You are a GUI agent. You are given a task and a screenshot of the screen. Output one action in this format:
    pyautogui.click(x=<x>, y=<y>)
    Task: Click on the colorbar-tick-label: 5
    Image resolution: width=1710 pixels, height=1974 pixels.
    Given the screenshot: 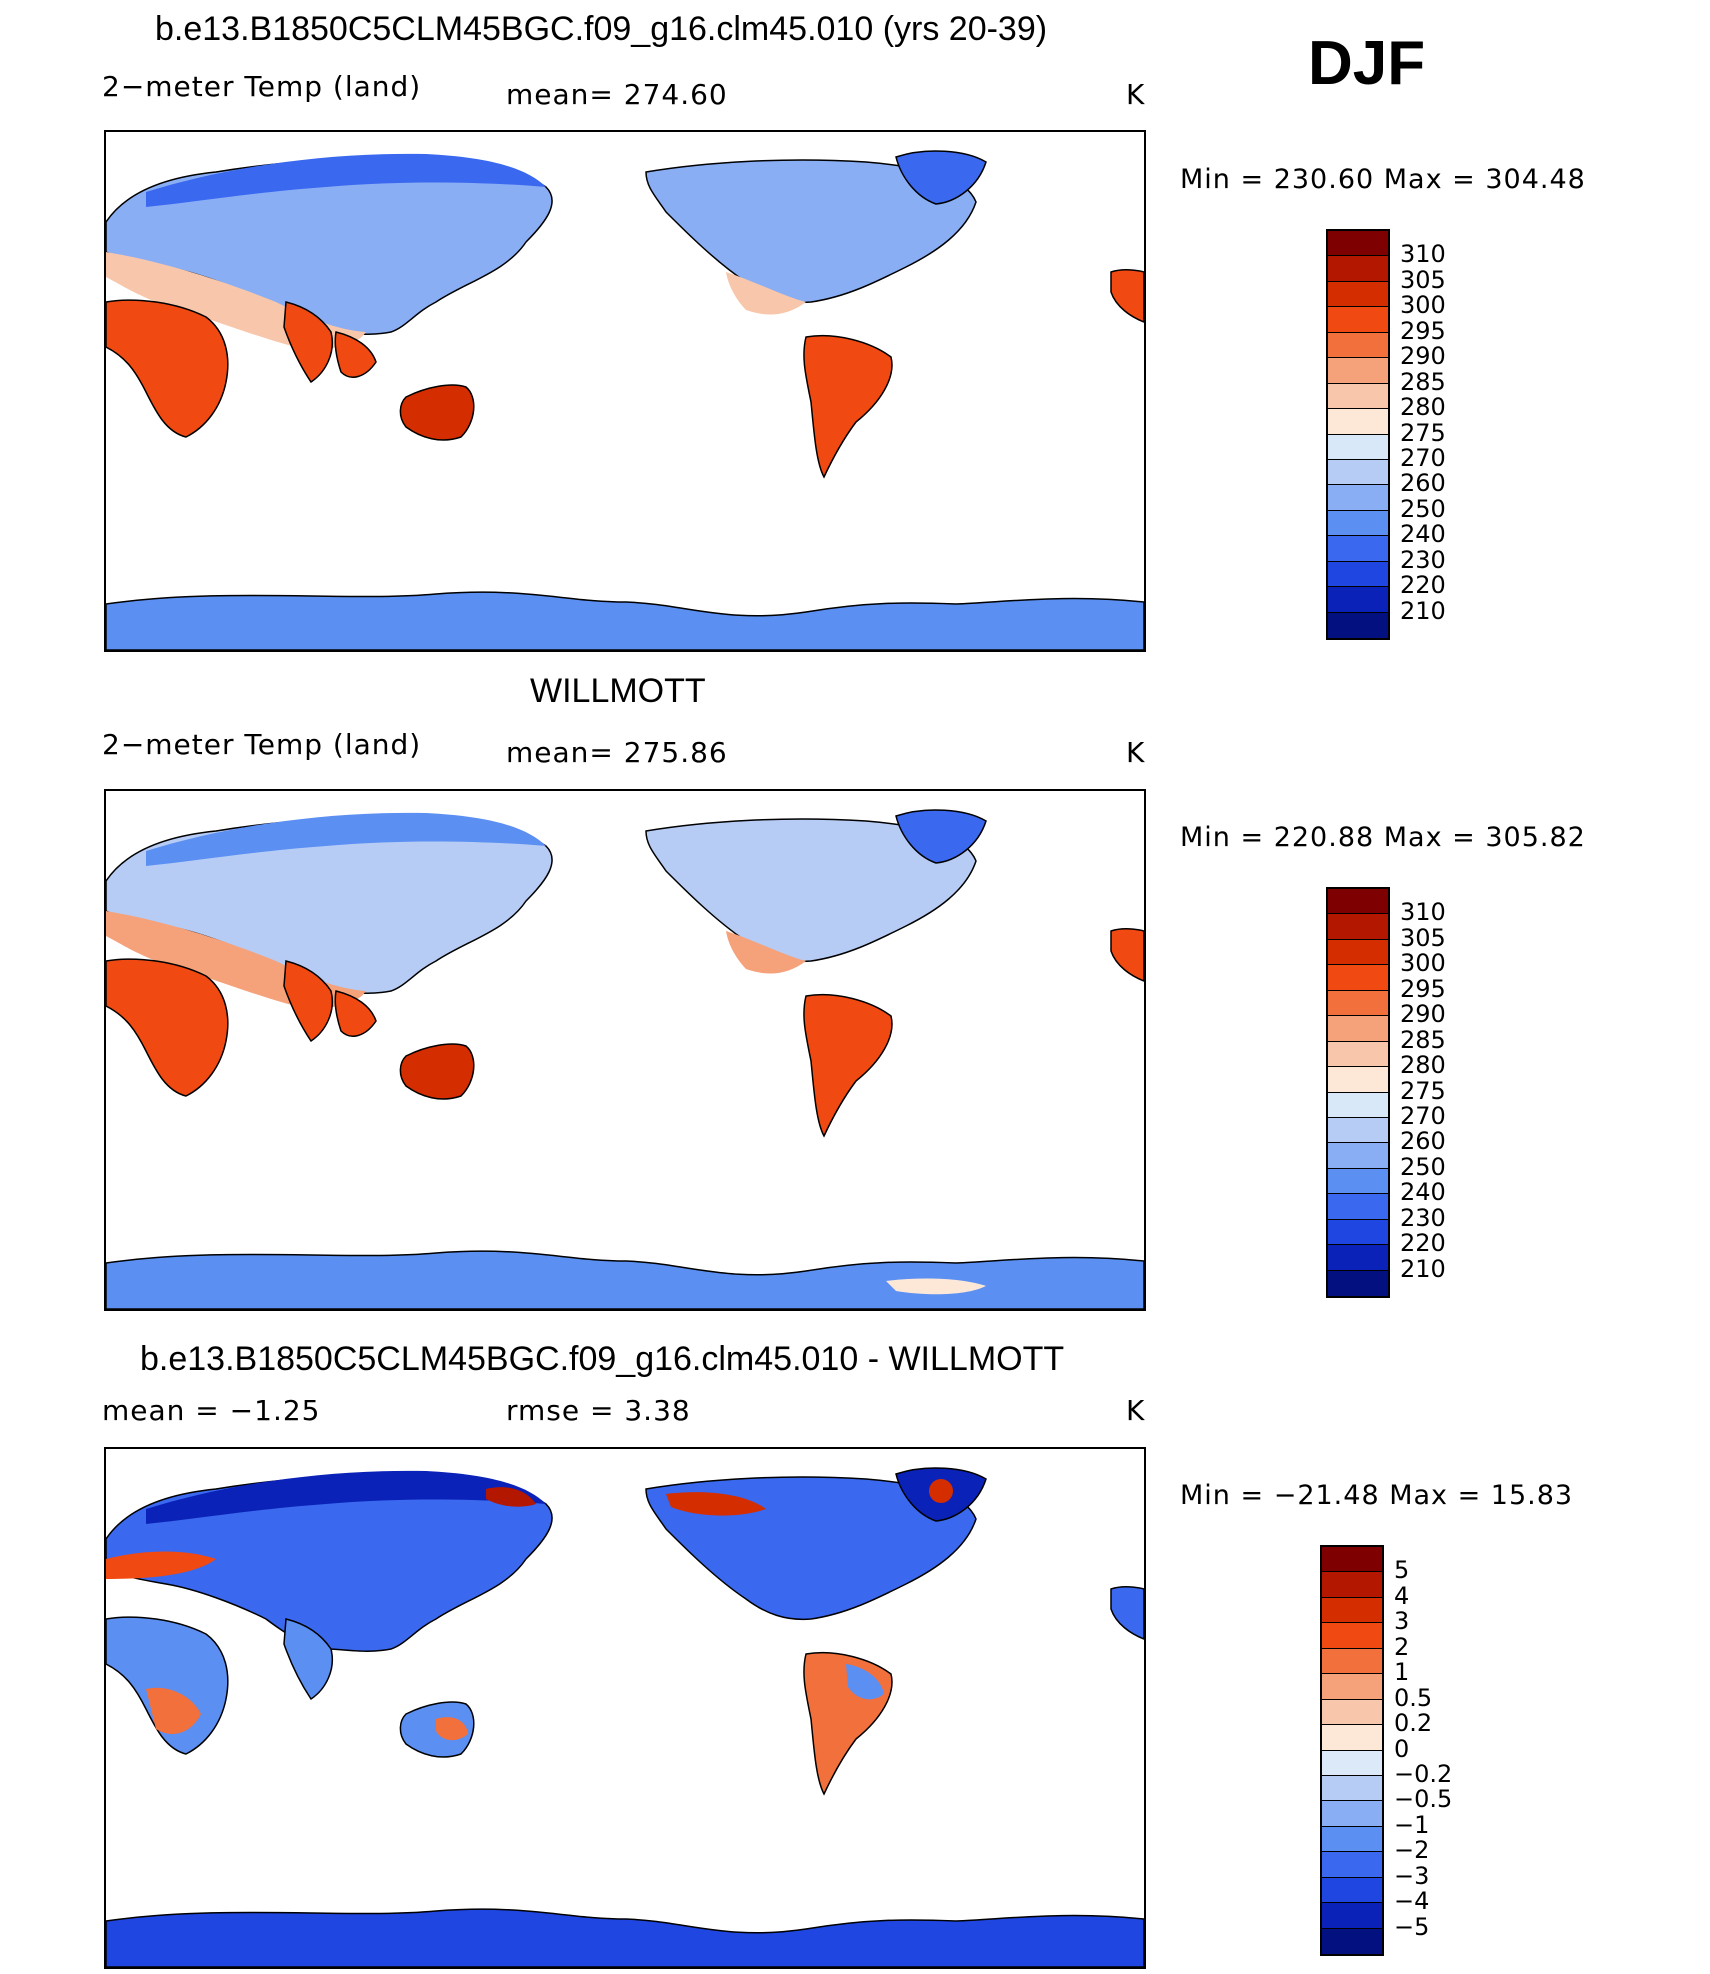 What is the action you would take?
    pyautogui.click(x=1402, y=1570)
    